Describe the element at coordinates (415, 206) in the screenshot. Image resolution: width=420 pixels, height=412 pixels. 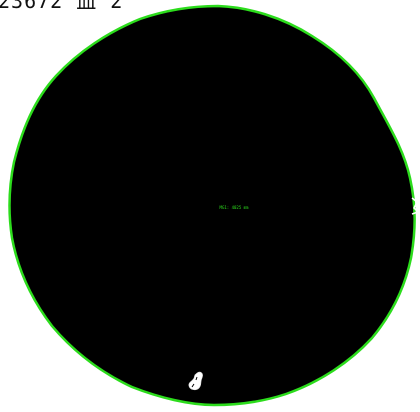
I see `edge-notch` at that location.